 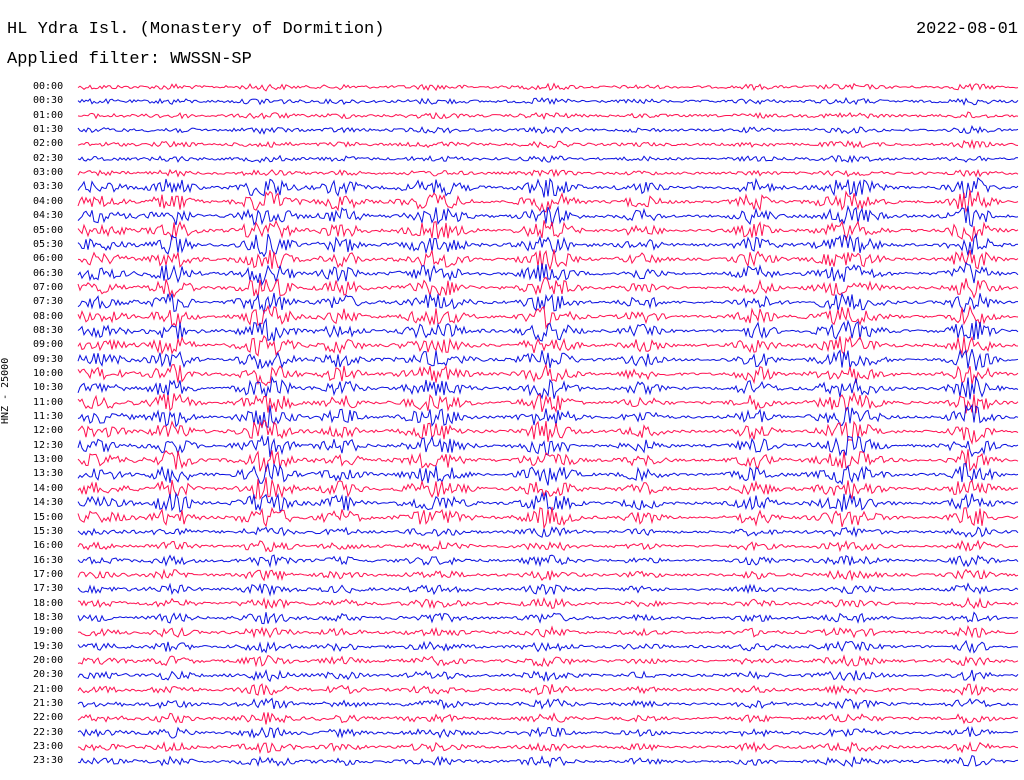 What do you see at coordinates (48, 359) in the screenshot?
I see `row-time-label: 09:30` at bounding box center [48, 359].